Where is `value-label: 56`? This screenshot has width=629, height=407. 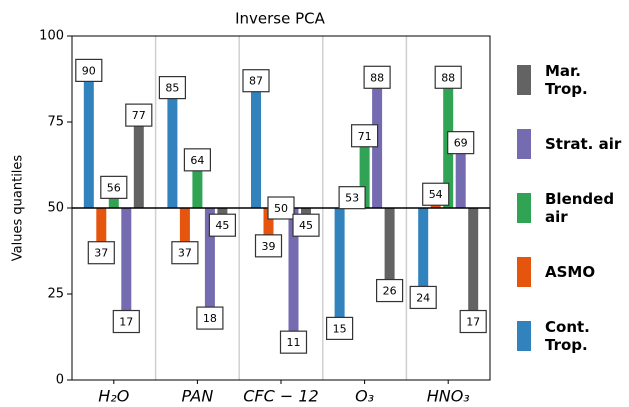
value-label: 56 is located at coordinates (114, 187).